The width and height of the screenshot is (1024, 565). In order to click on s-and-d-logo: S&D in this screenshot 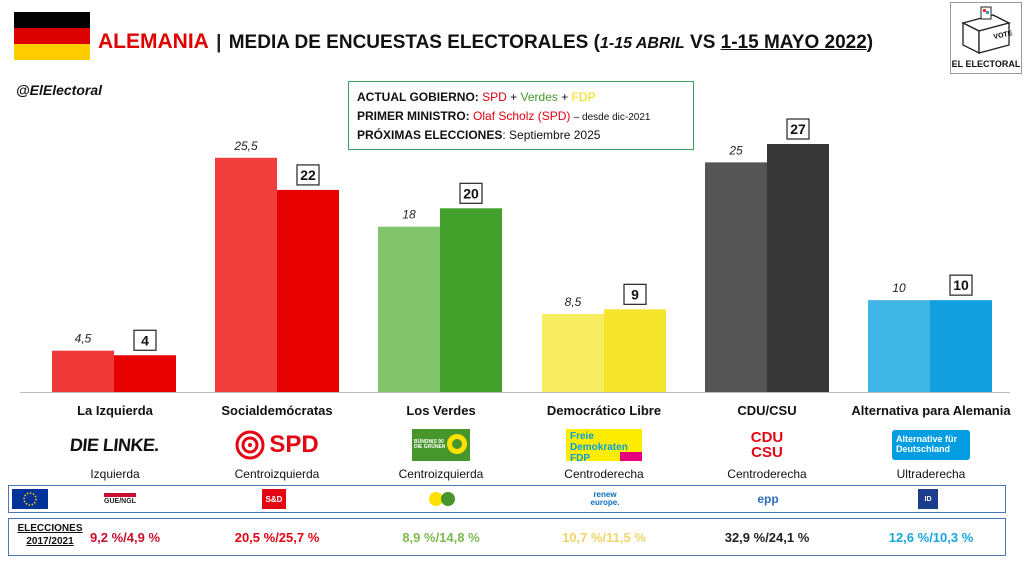, I will do `click(274, 499)`.